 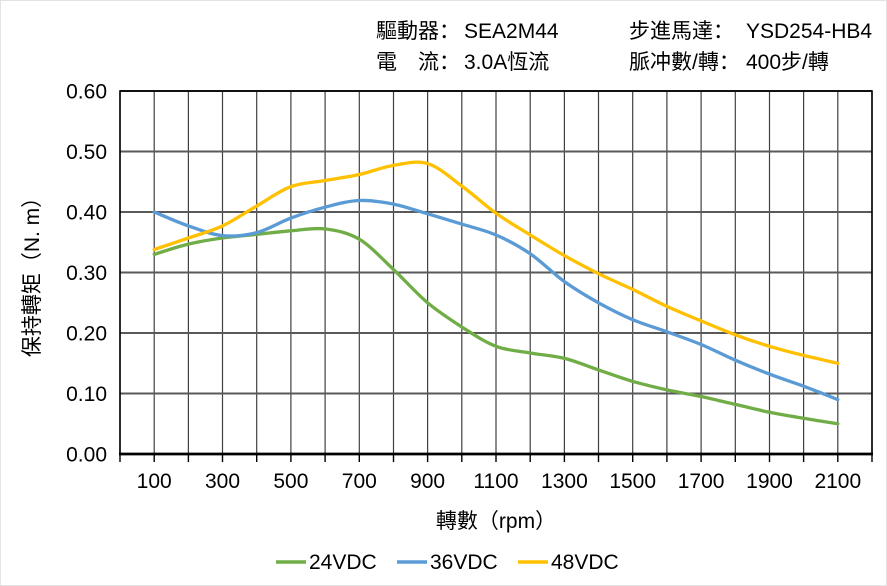 I want to click on x-tick-label: 500, so click(x=290, y=481).